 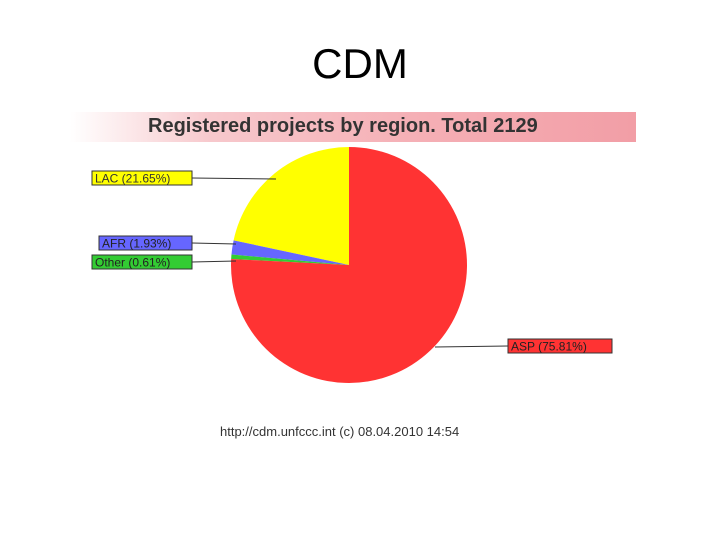 What do you see at coordinates (136, 244) in the screenshot?
I see `slice-label-afr: AFR (1.93%)` at bounding box center [136, 244].